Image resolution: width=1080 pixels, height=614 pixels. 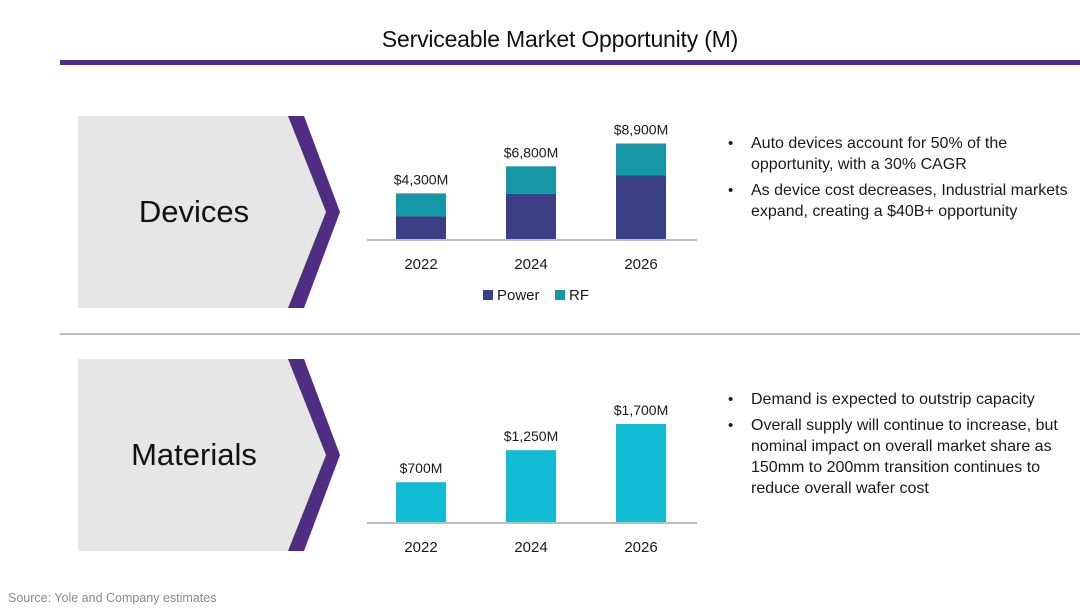 What do you see at coordinates (420, 547) in the screenshot?
I see `materials-x-tick-label: 2022` at bounding box center [420, 547].